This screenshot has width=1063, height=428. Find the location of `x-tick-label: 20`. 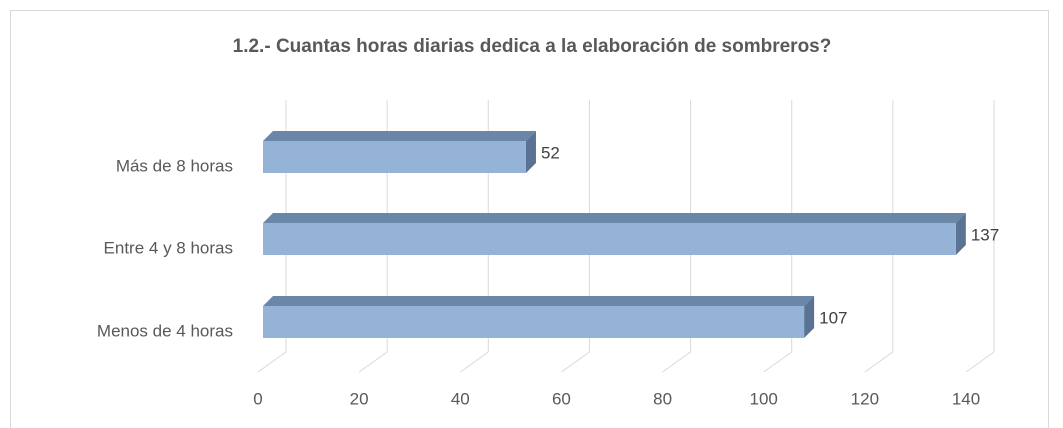

x-tick-label: 20 is located at coordinates (359, 398).